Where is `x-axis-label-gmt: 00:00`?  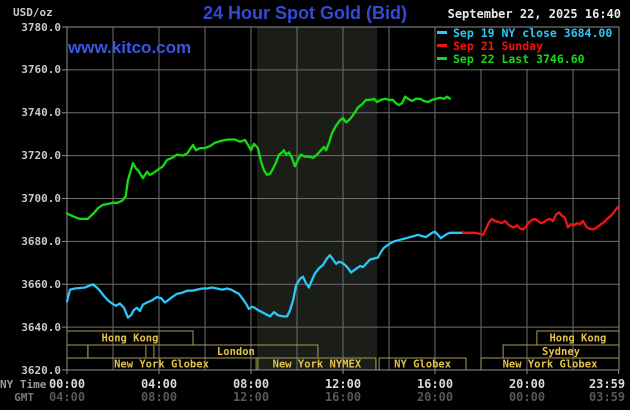
x-axis-label-gmt: 00:00 is located at coordinates (527, 397).